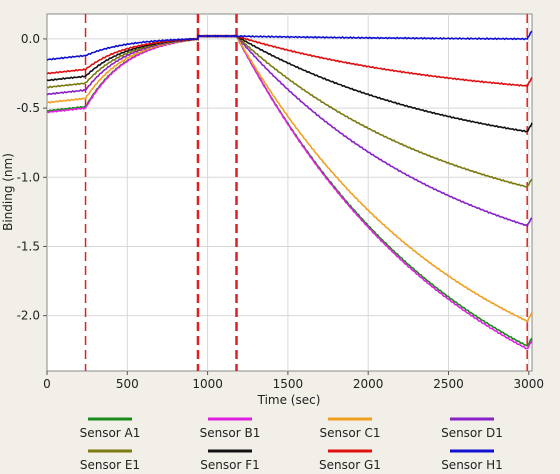  I want to click on x-tick-label: 2000, so click(368, 384).